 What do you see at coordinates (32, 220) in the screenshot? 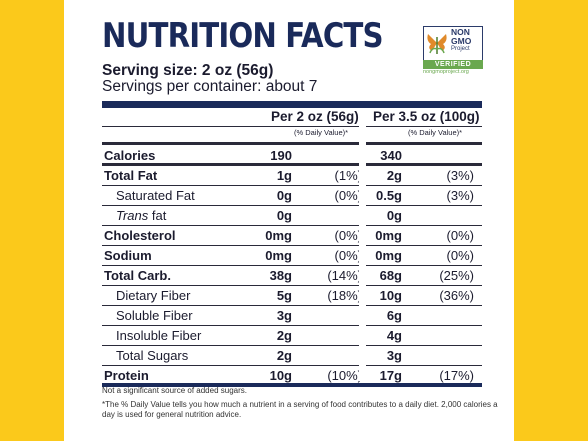
I see `left-yellow-band` at bounding box center [32, 220].